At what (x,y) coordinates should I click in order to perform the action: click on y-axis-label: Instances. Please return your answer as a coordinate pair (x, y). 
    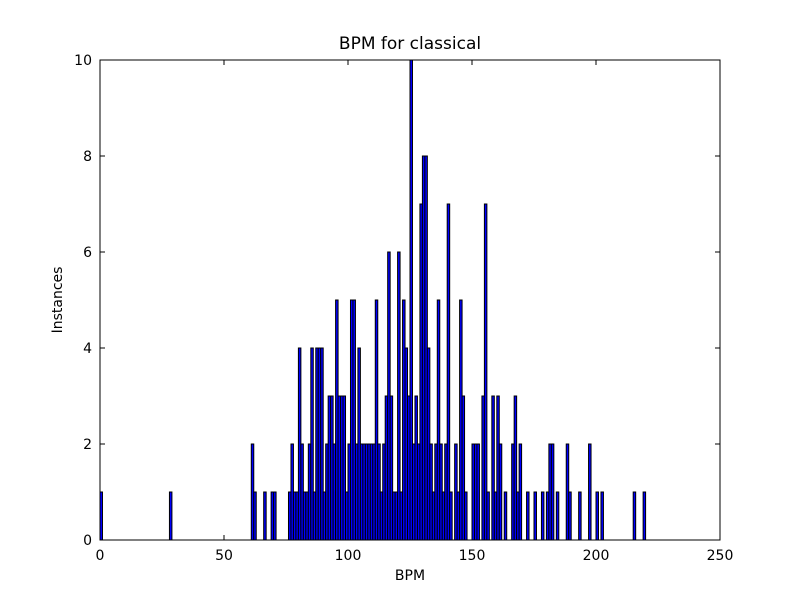
    Looking at the image, I should click on (58, 300).